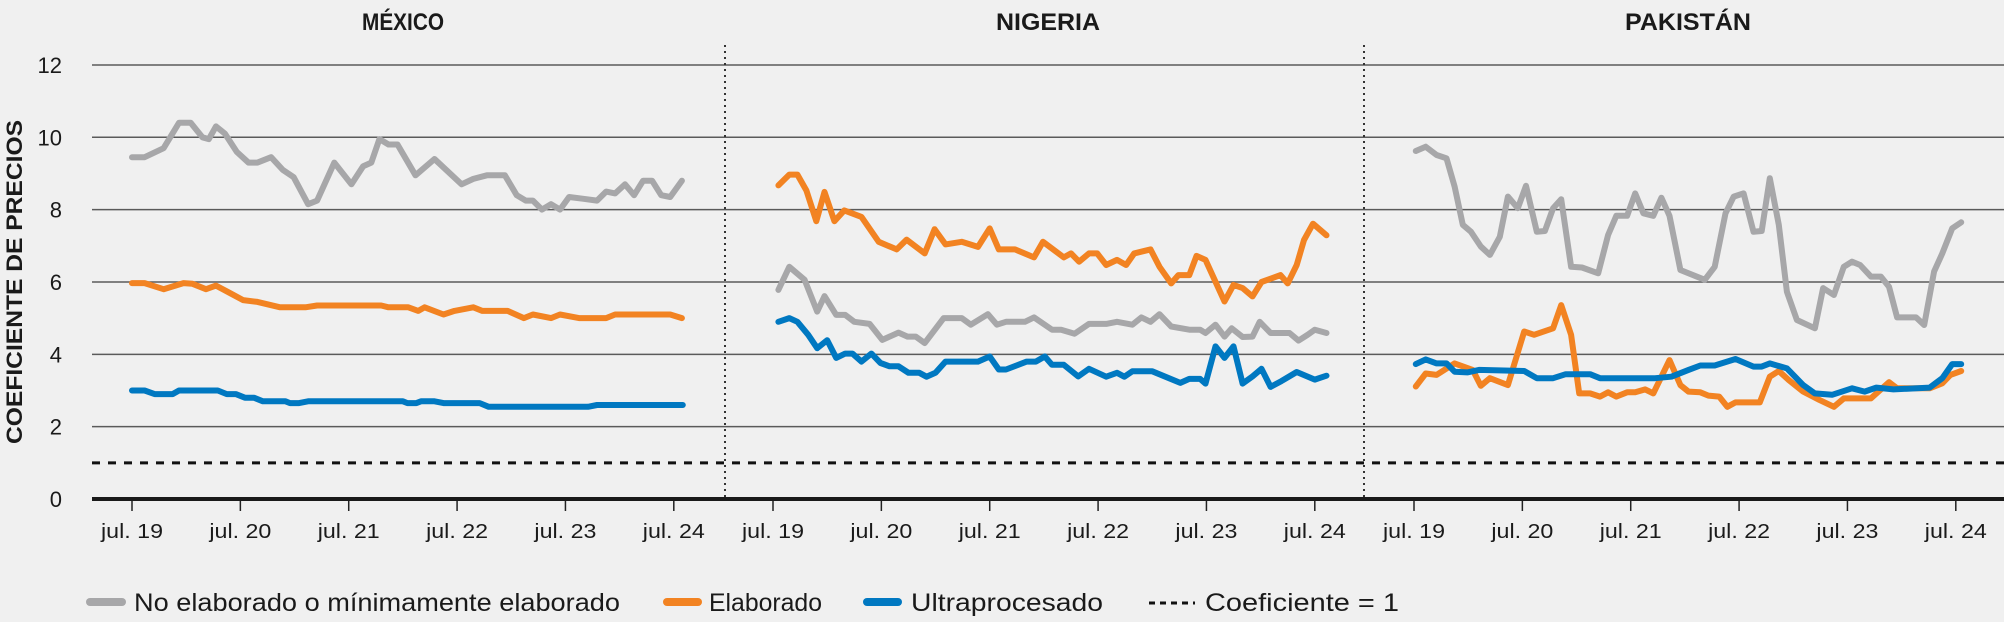  What do you see at coordinates (56, 210) in the screenshot?
I see `y-tick-label: 8` at bounding box center [56, 210].